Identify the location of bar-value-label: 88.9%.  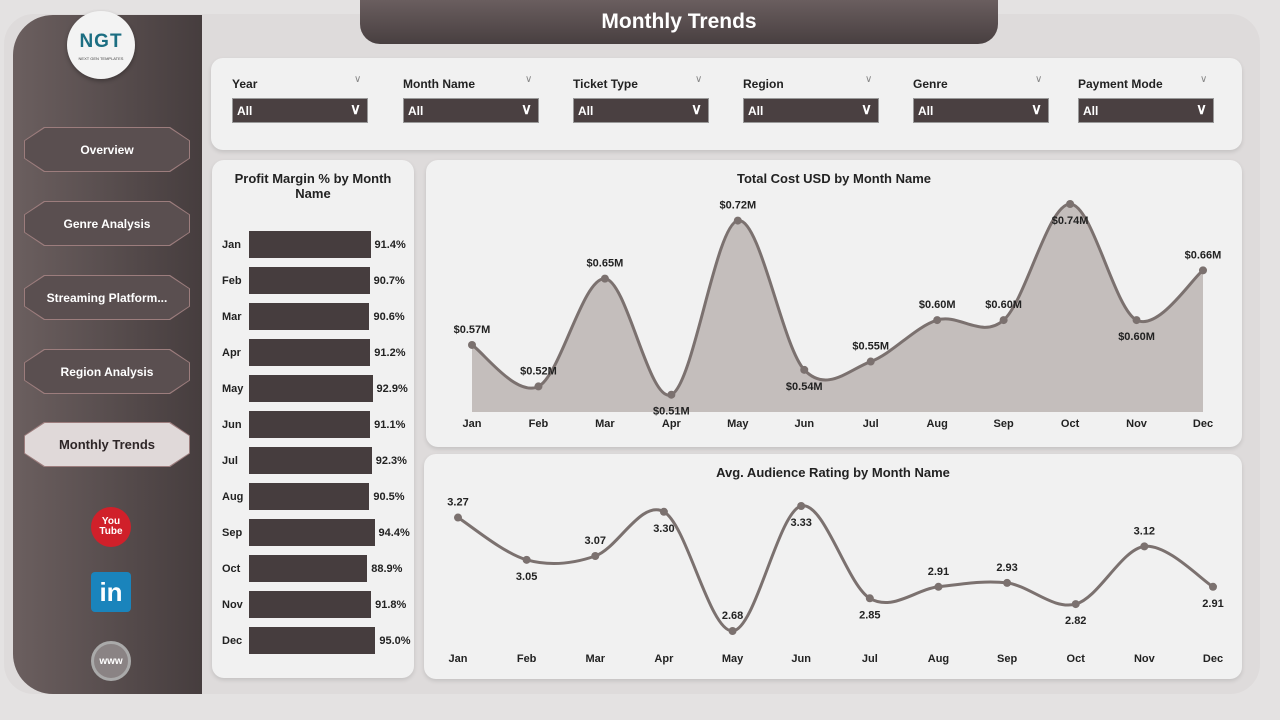
(387, 569).